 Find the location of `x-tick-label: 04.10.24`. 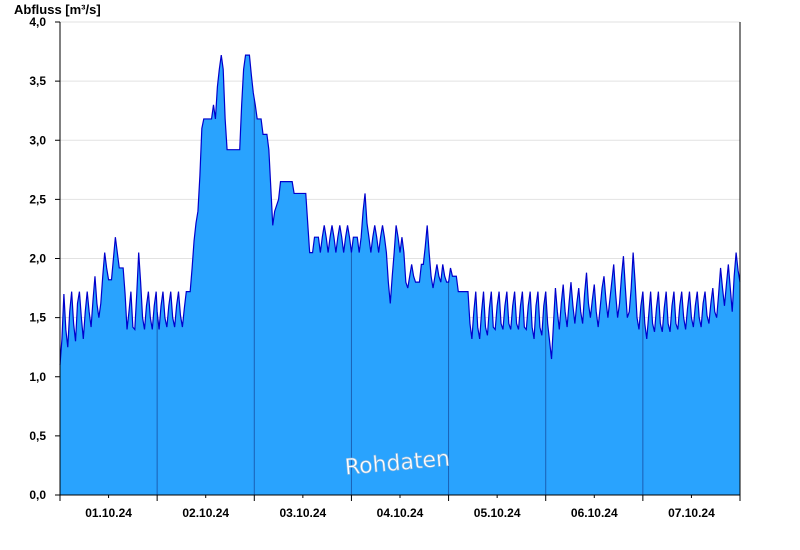

x-tick-label: 04.10.24 is located at coordinates (400, 513).